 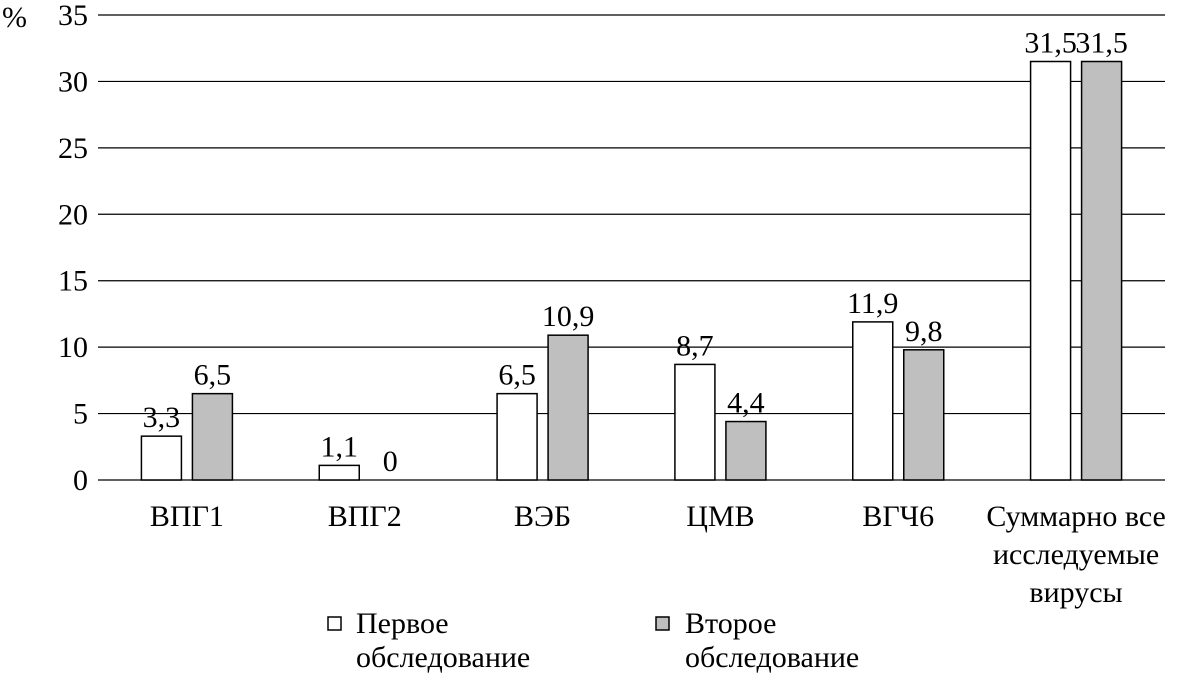 I want to click on category-label: исследуемые, so click(x=1076, y=554).